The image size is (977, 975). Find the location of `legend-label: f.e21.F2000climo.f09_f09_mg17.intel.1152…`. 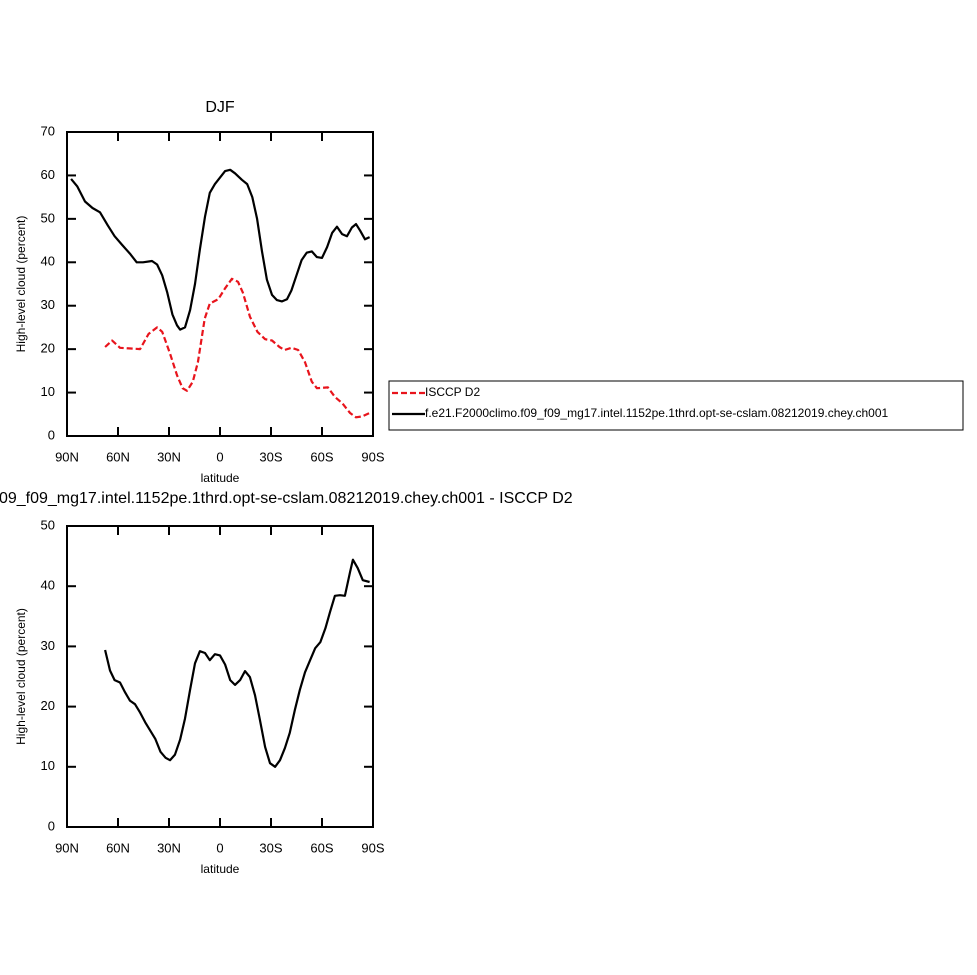

legend-label: f.e21.F2000climo.f09_f09_mg17.intel.1152… is located at coordinates (657, 413).